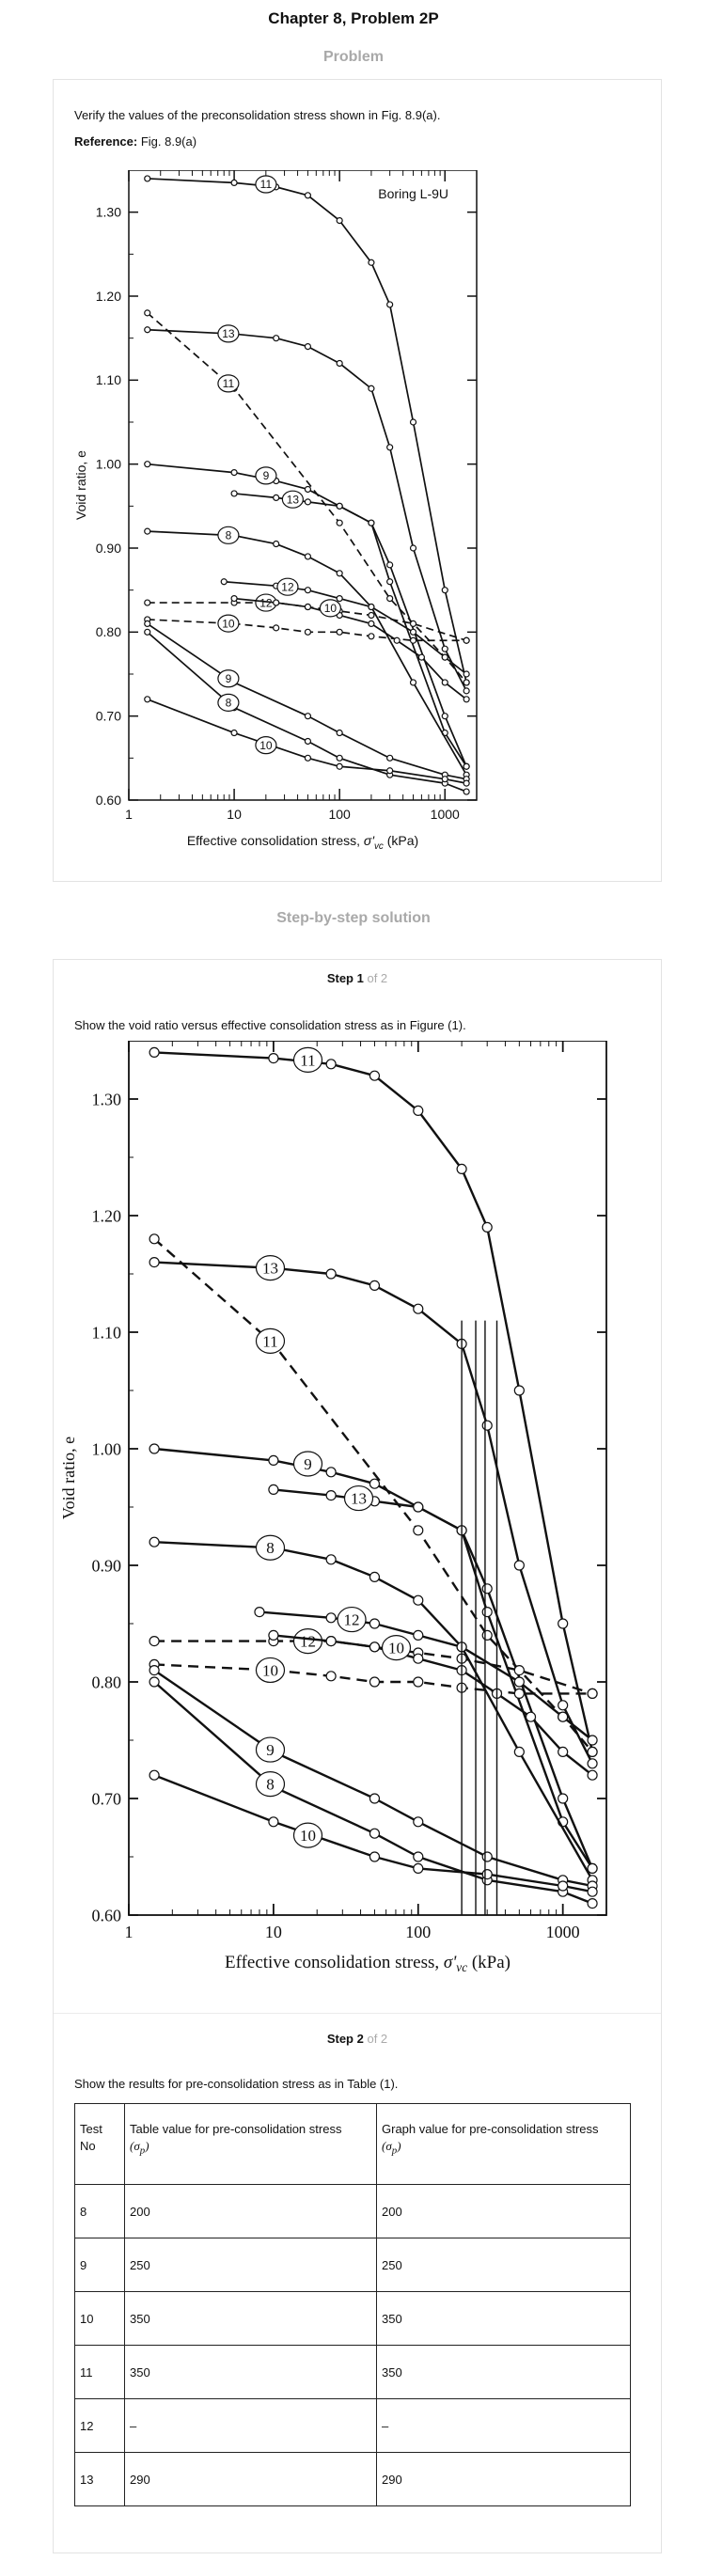 The height and width of the screenshot is (2576, 707). Describe the element at coordinates (106, 141) in the screenshot. I see `reference-label: Reference:` at that location.